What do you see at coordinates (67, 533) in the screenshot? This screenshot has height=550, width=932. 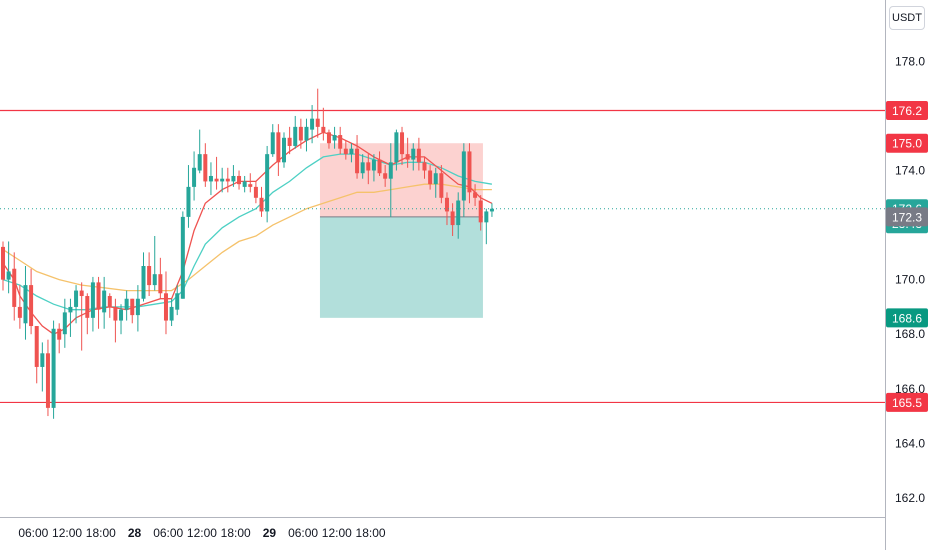 I see `time-tick-label: 12:00` at bounding box center [67, 533].